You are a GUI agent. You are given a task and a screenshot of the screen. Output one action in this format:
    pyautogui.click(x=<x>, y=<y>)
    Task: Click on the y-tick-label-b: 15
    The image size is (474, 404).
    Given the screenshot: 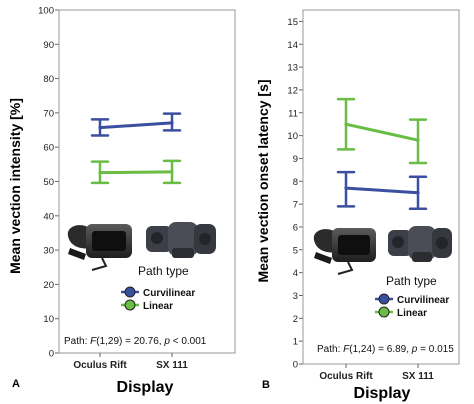 What is the action you would take?
    pyautogui.click(x=292, y=22)
    